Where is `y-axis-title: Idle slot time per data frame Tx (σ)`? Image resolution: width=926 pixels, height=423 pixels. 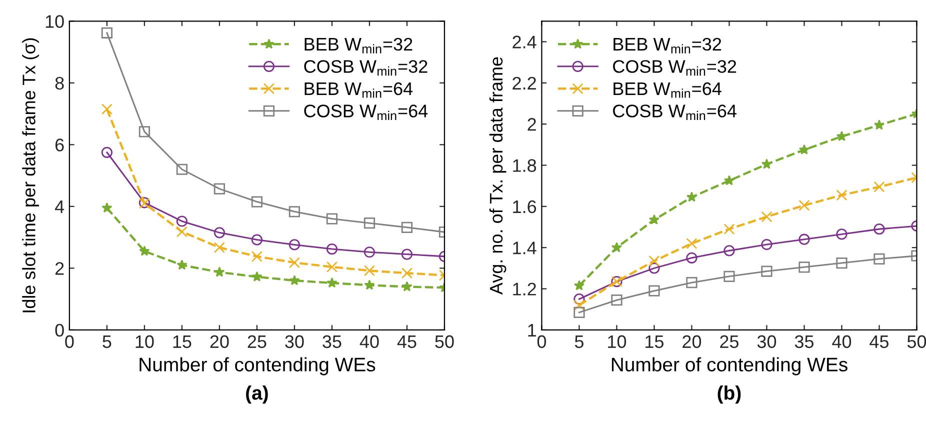
y-axis-title: Idle slot time per data frame Tx (σ) is located at coordinates (30, 175).